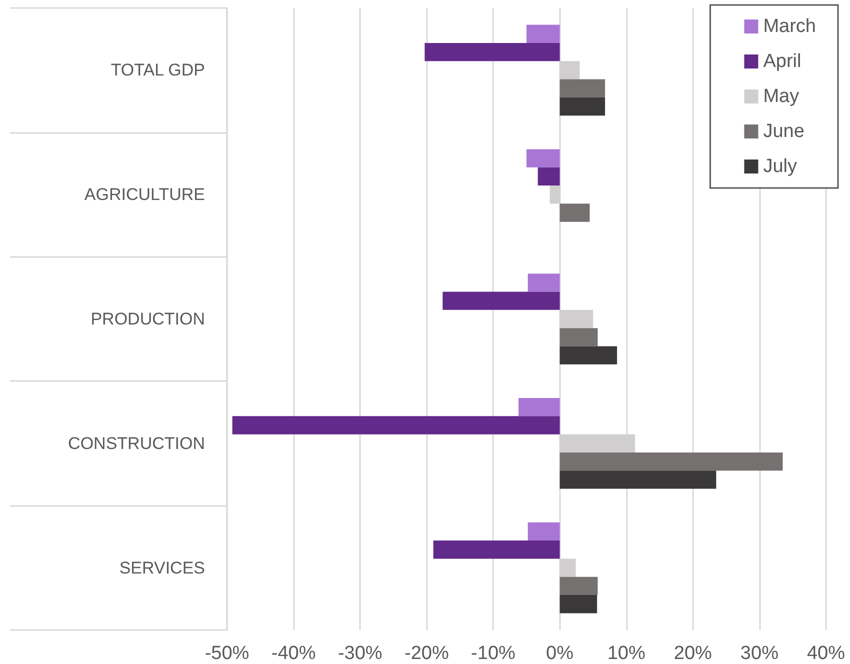 This screenshot has height=664, width=850. Describe the element at coordinates (780, 166) in the screenshot. I see `legend-label: July` at that location.